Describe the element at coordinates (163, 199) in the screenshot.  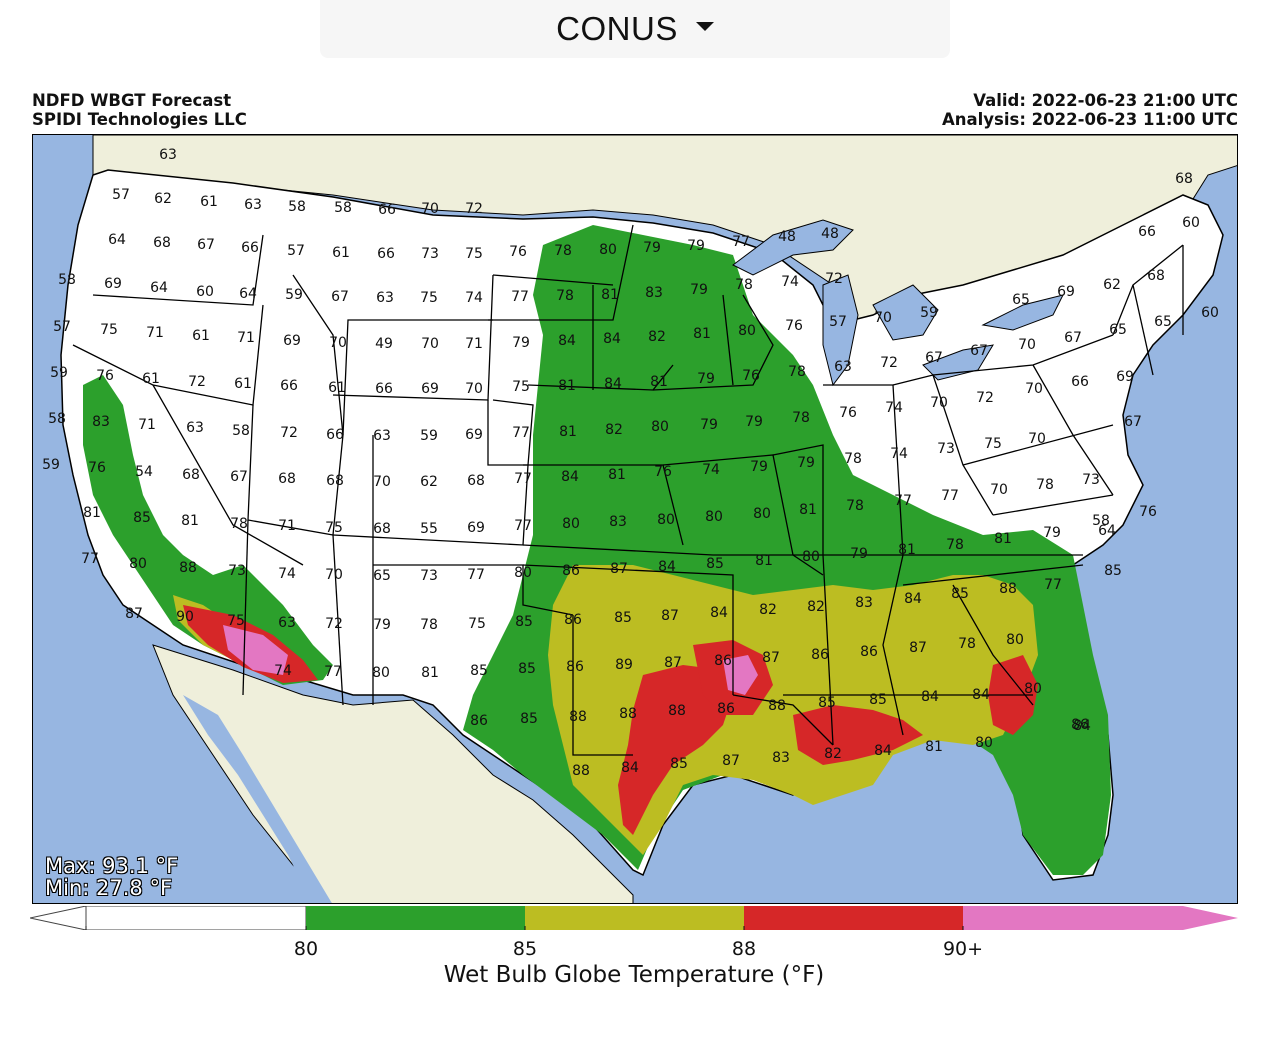
I see `station-value: 62` at that location.